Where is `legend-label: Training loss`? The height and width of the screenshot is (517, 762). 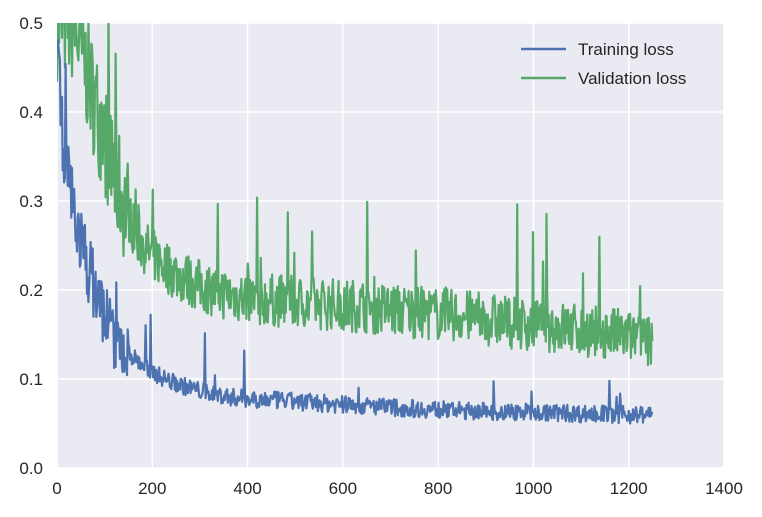 legend-label: Training loss is located at coordinates (626, 49).